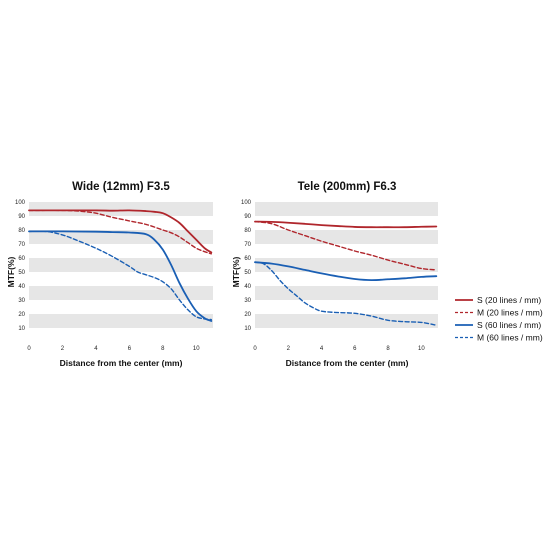 This screenshot has height=555, width=550. Describe the element at coordinates (21, 315) in the screenshot. I see `chart1-ytick-label: 20` at that location.